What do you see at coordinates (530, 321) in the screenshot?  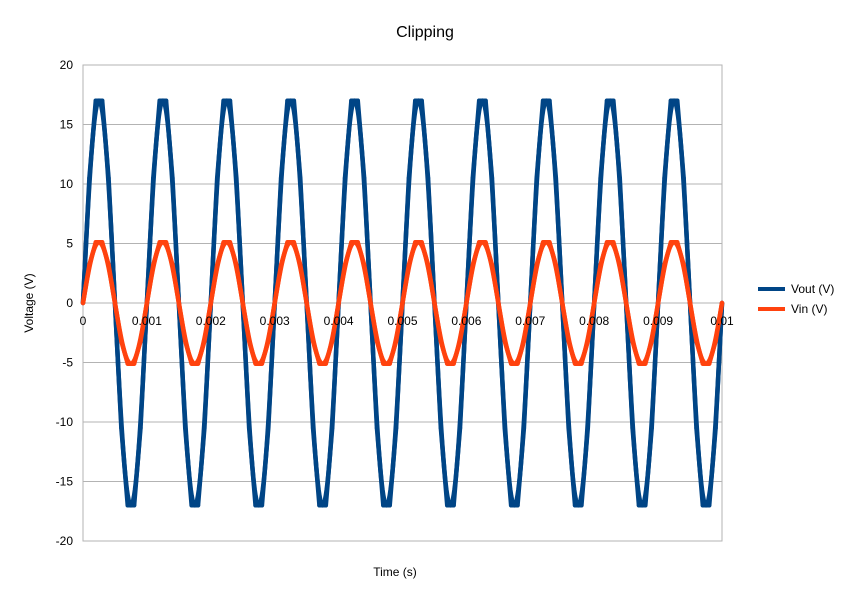 I see `x-tick-label: 0.007` at bounding box center [530, 321].